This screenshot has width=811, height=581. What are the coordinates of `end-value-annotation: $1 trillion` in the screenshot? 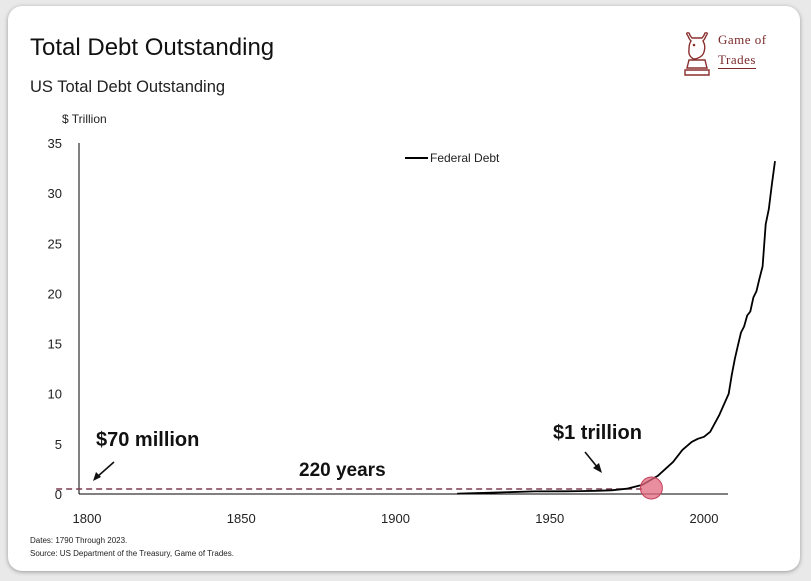 It's located at (597, 433).